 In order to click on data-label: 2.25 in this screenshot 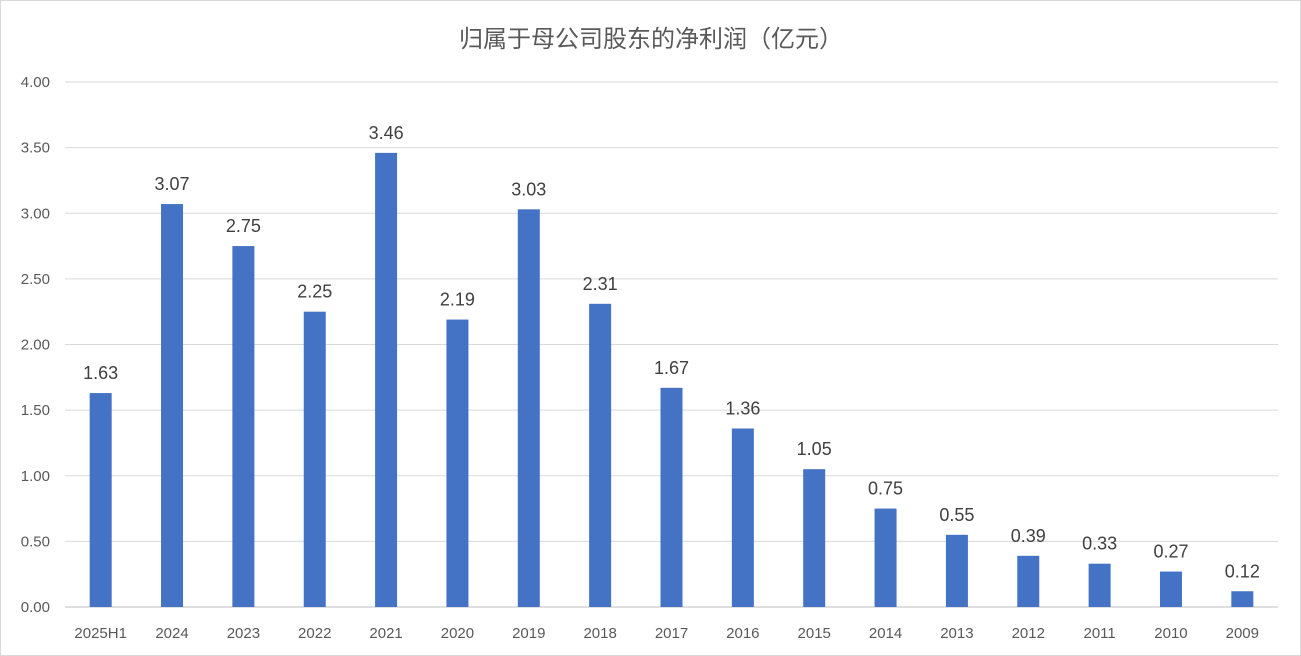, I will do `click(314, 292)`.